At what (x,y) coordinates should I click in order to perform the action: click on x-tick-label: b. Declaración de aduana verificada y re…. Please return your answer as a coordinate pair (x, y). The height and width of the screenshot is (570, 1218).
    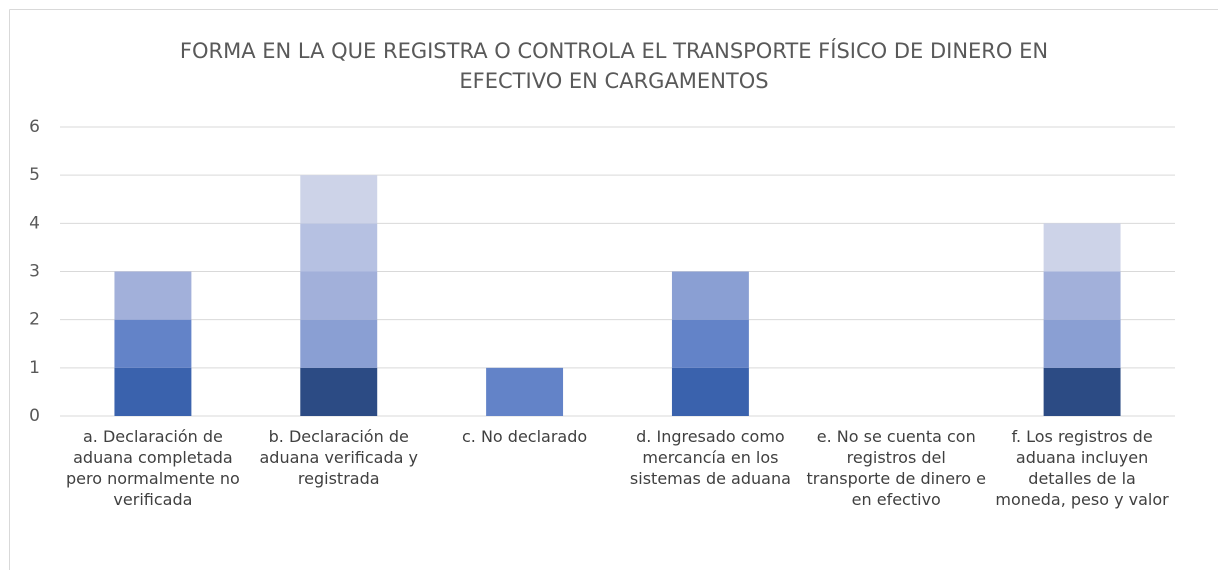
    Looking at the image, I should click on (338, 457).